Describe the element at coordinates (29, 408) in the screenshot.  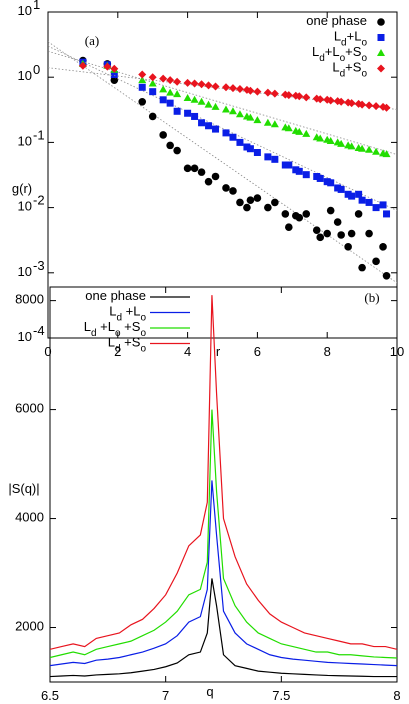
I see `y-tick-label: 6000` at that location.